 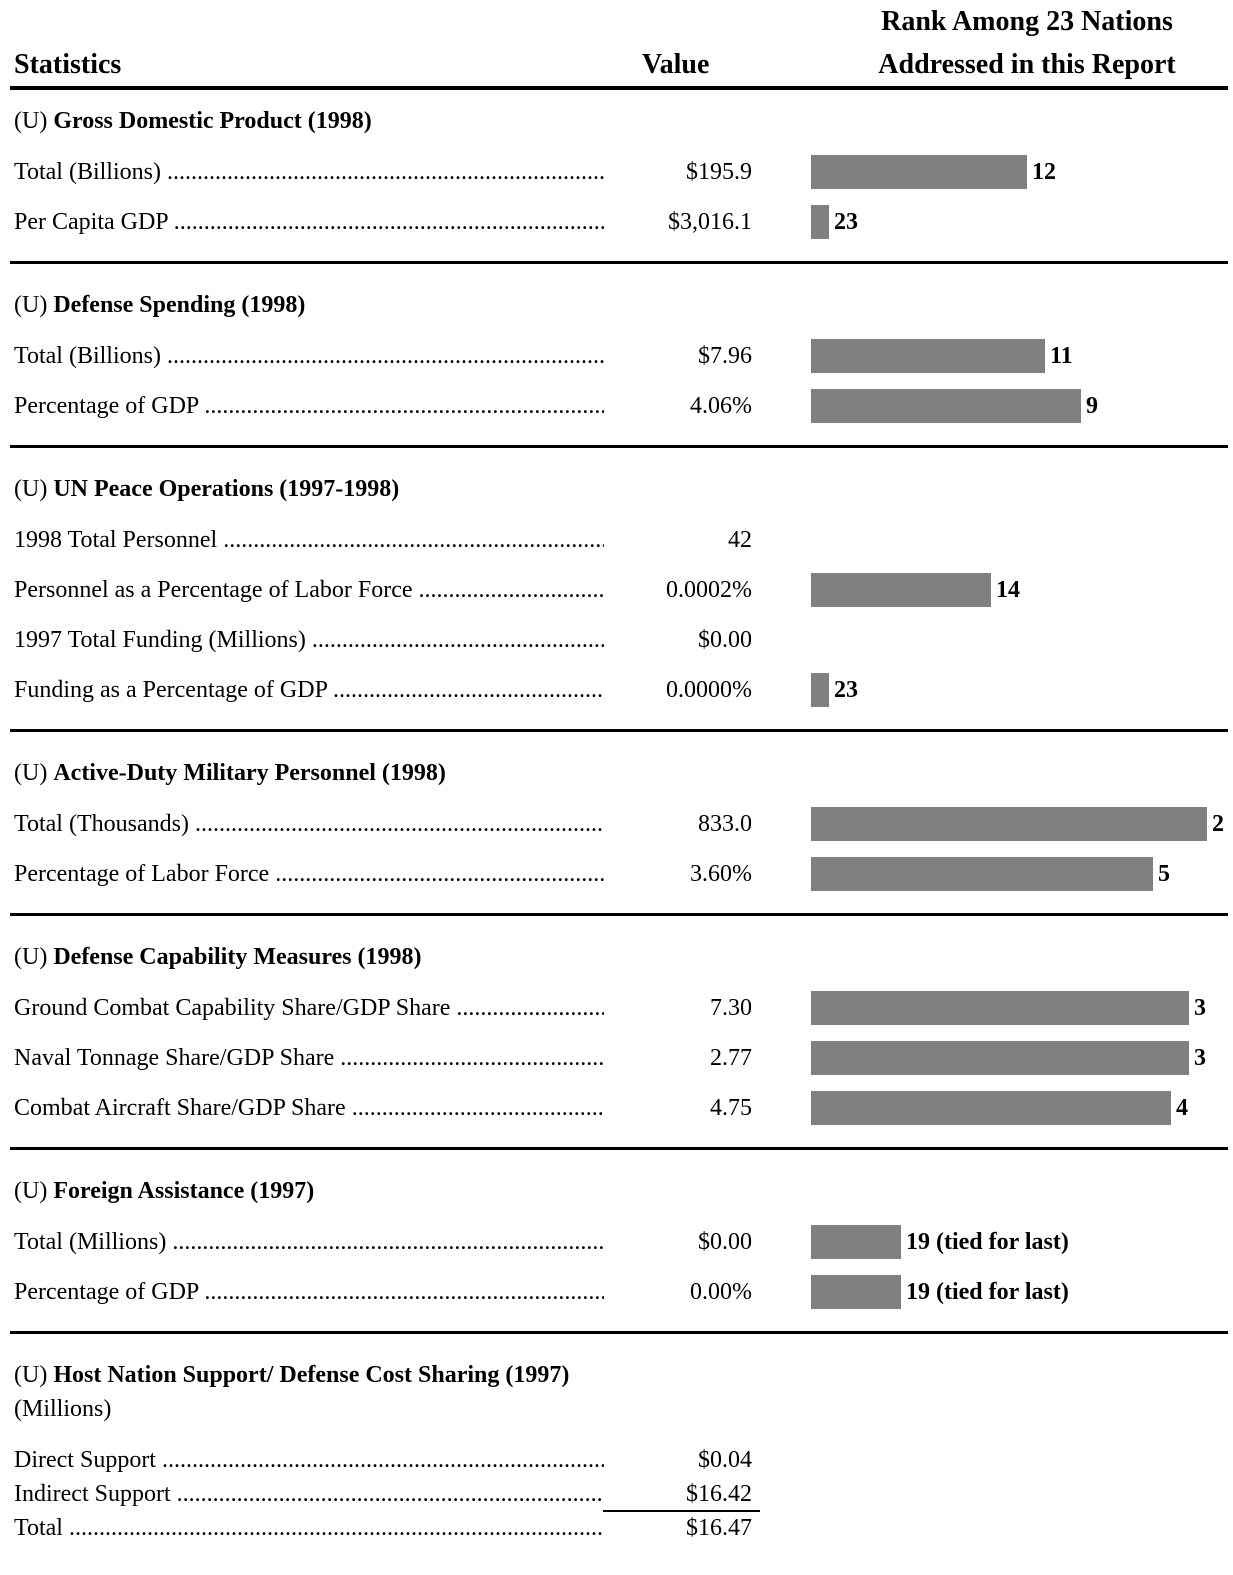 I want to click on header-rule, so click(x=619, y=88).